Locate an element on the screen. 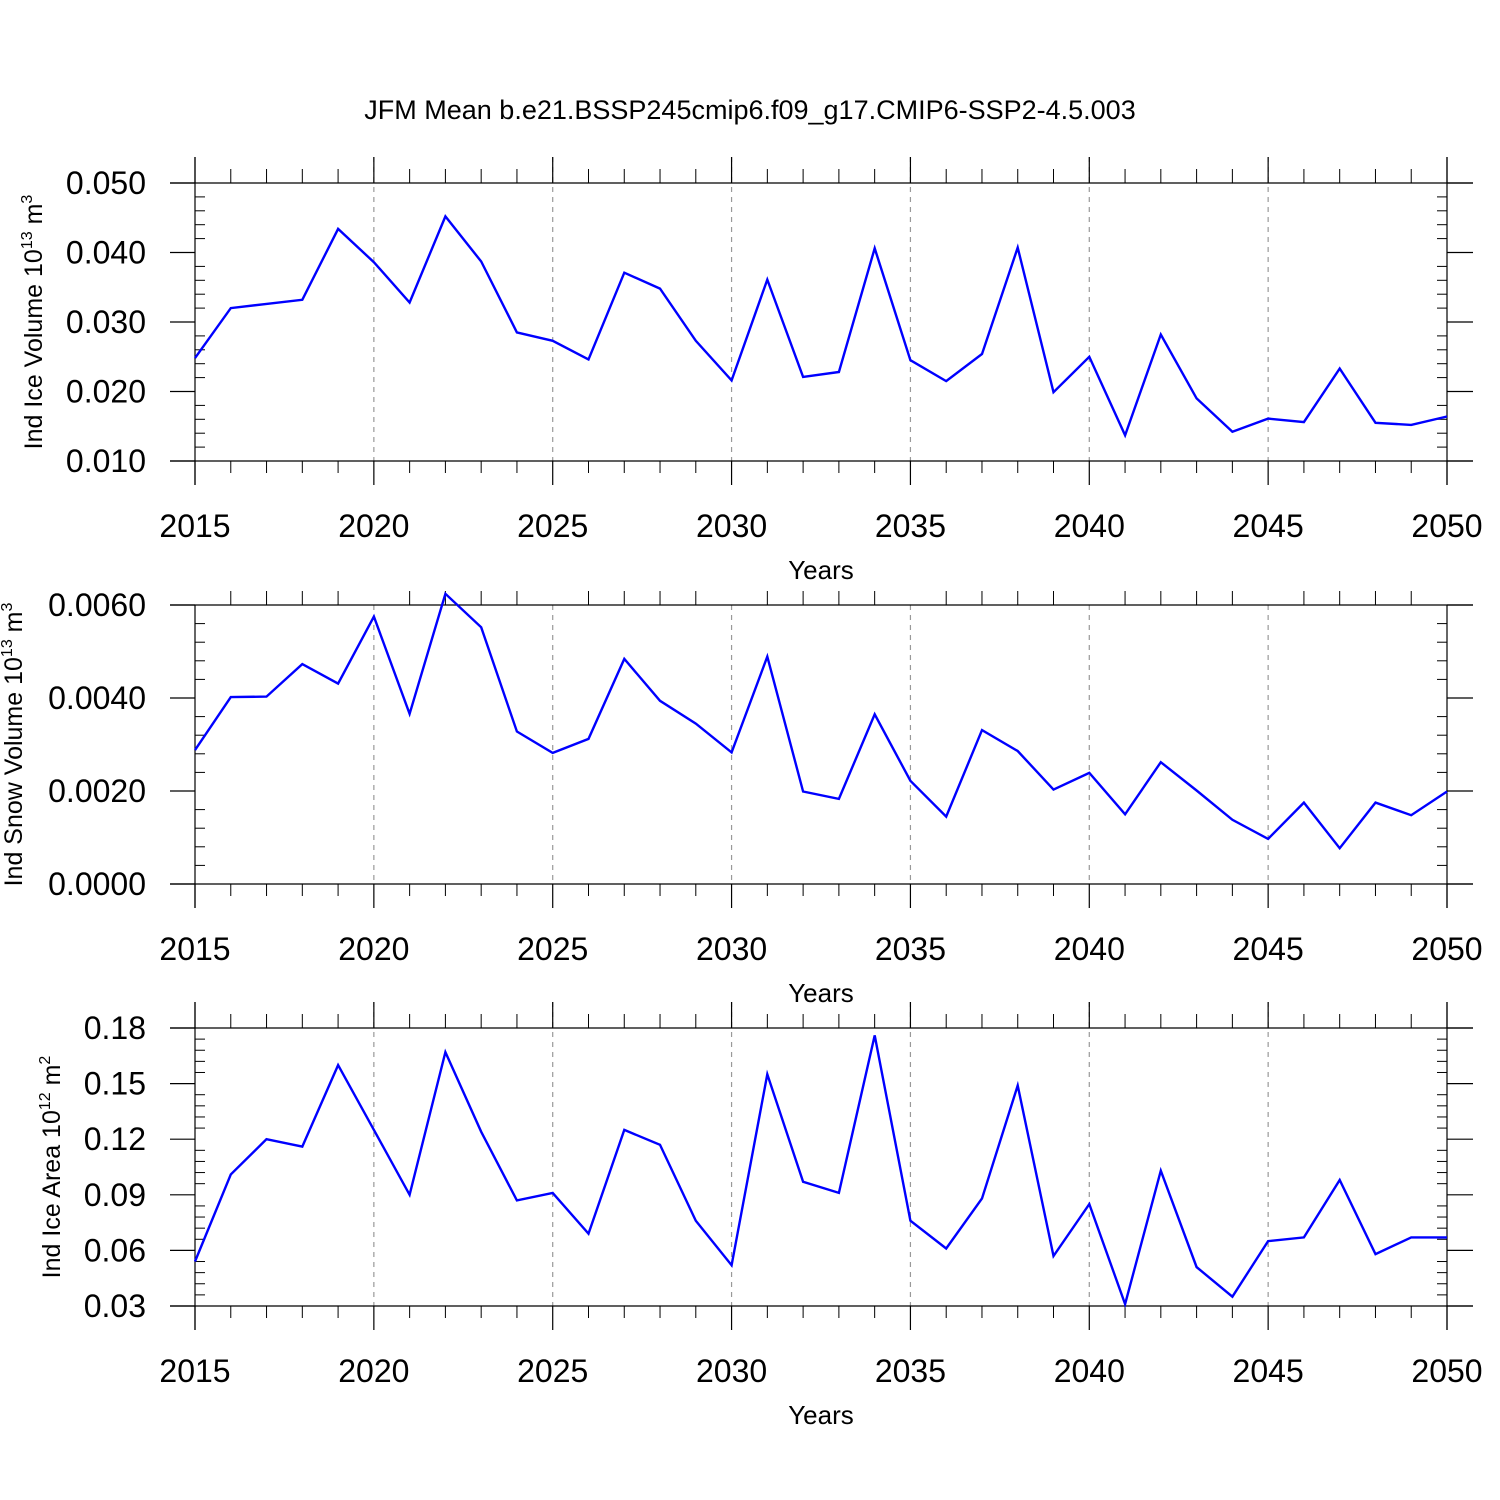  y-tick-label: 0.020 is located at coordinates (106, 392).